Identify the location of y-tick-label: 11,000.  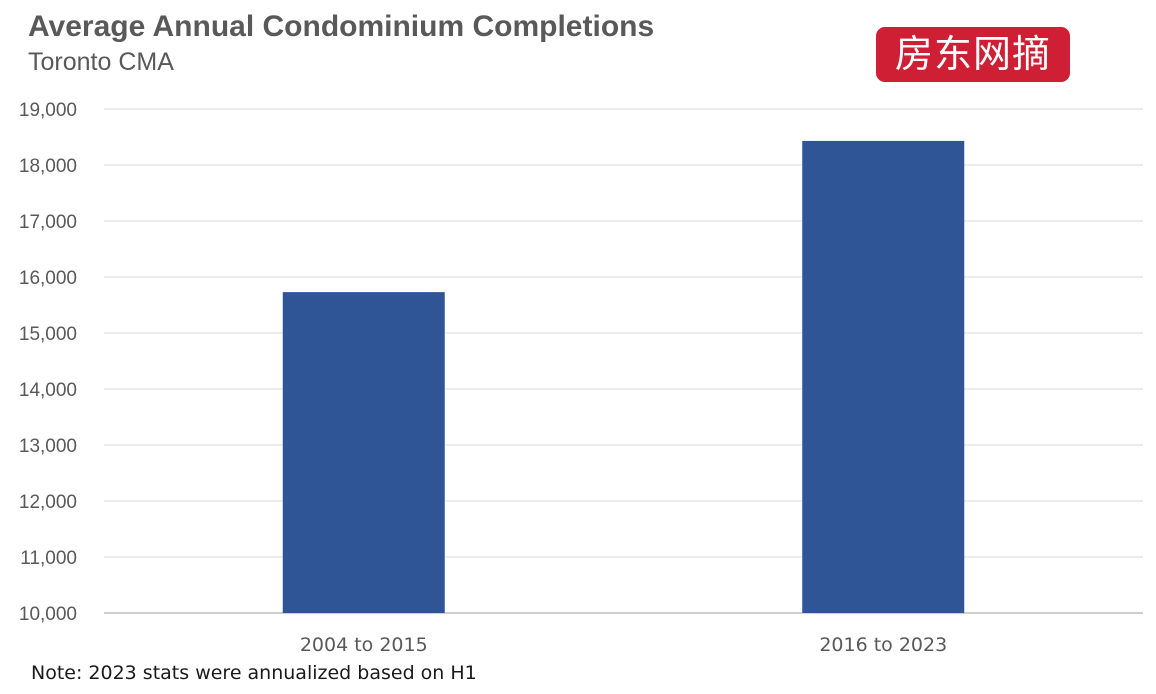
(48, 558).